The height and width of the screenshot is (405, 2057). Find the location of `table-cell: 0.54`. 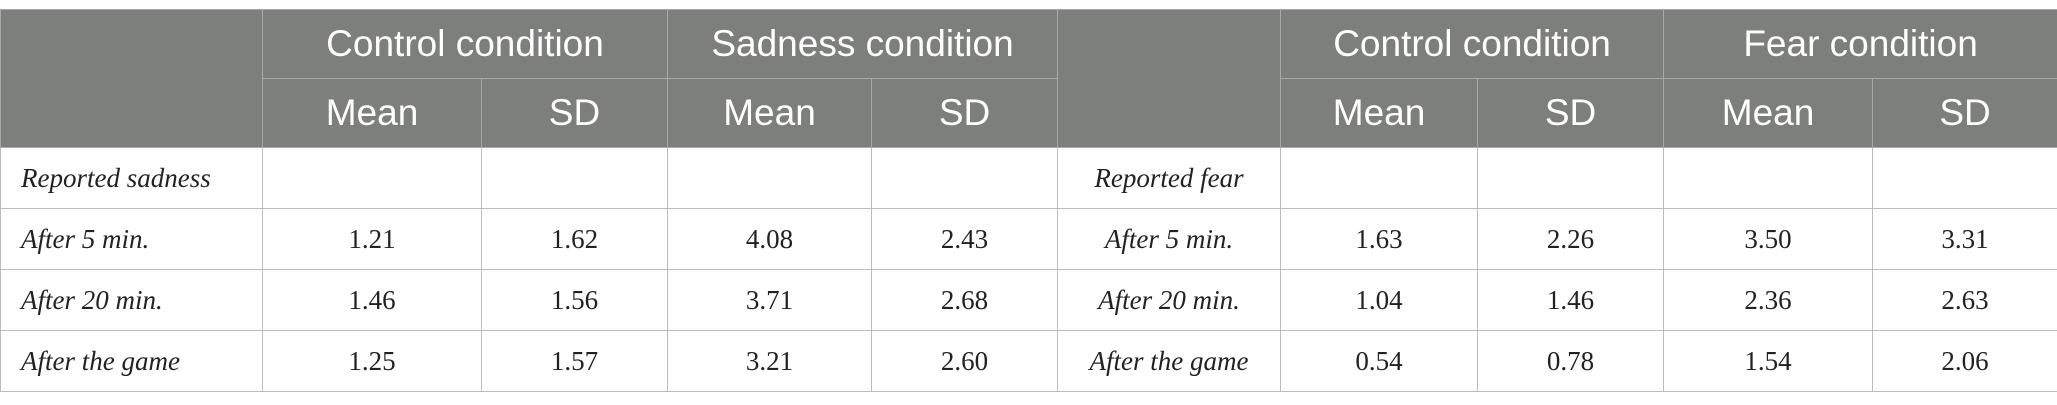

table-cell: 0.54 is located at coordinates (1379, 361).